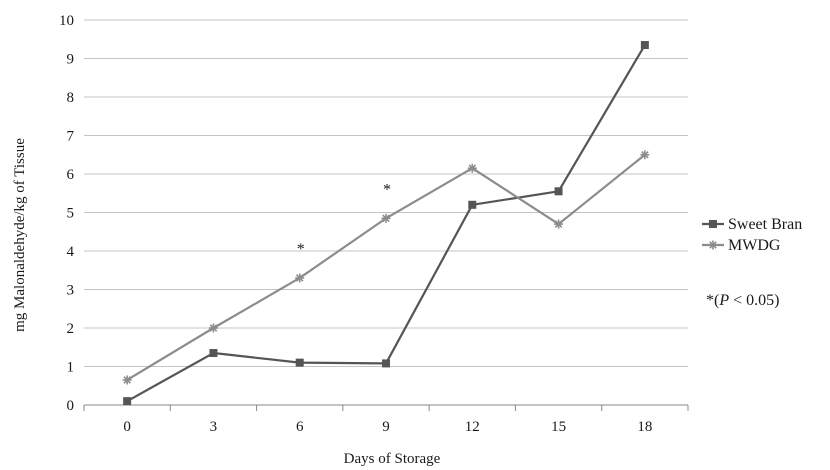 This screenshot has width=830, height=470. I want to click on x-tick-label: 9, so click(386, 427).